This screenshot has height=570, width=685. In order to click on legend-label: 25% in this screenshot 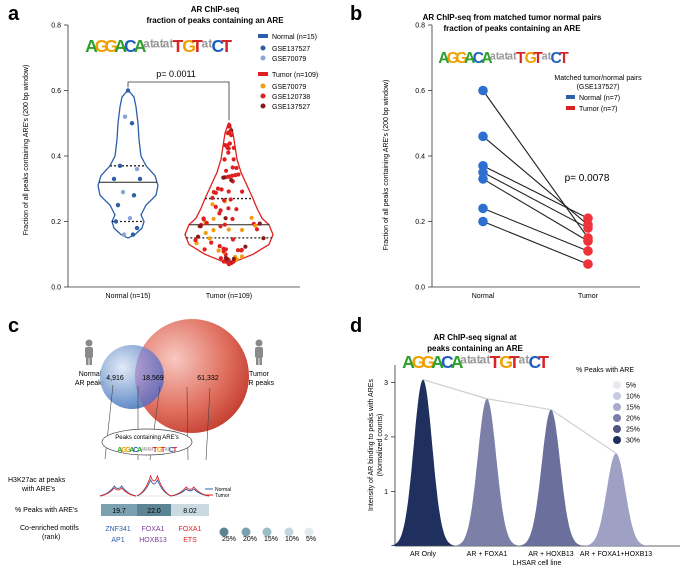, I will do `click(633, 430)`.